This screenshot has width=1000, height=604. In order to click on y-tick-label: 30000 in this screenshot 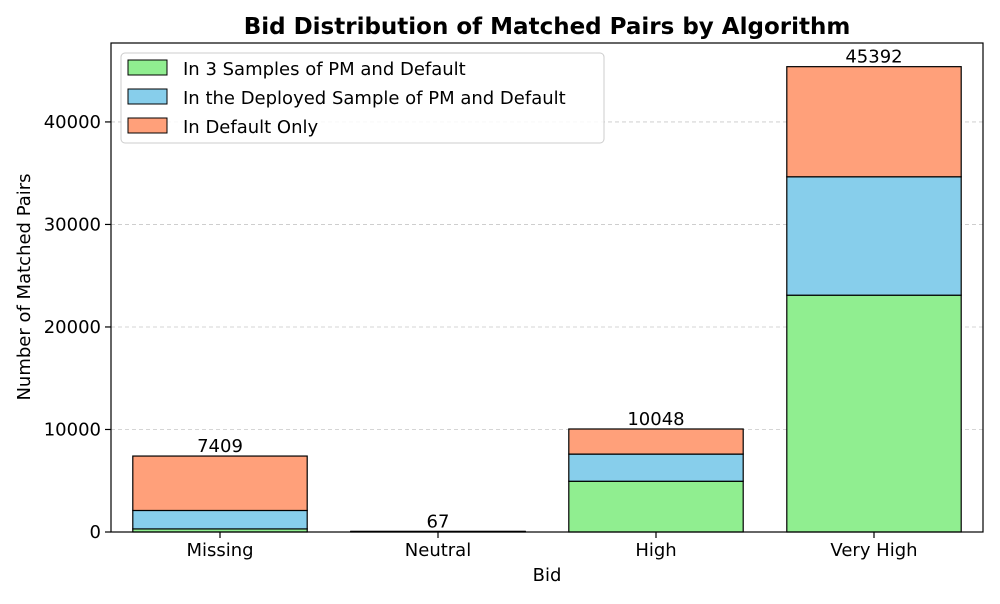, I will do `click(72, 224)`.